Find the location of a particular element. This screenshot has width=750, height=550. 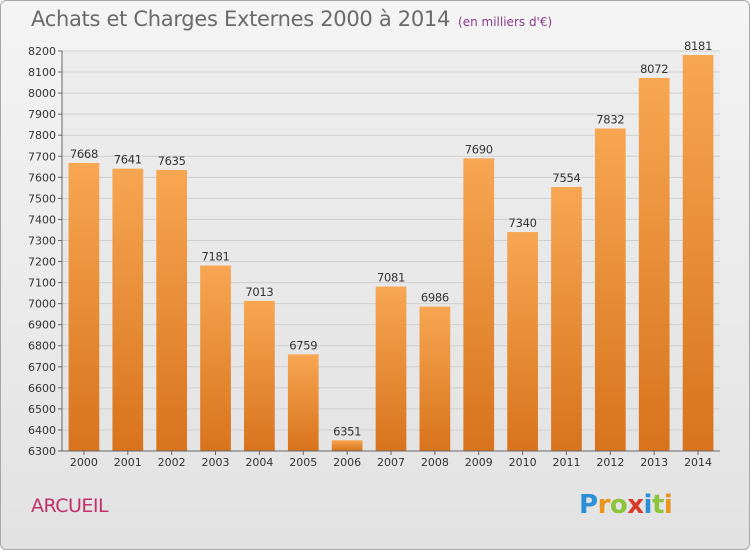

data-label-2014: 8181 is located at coordinates (698, 46).